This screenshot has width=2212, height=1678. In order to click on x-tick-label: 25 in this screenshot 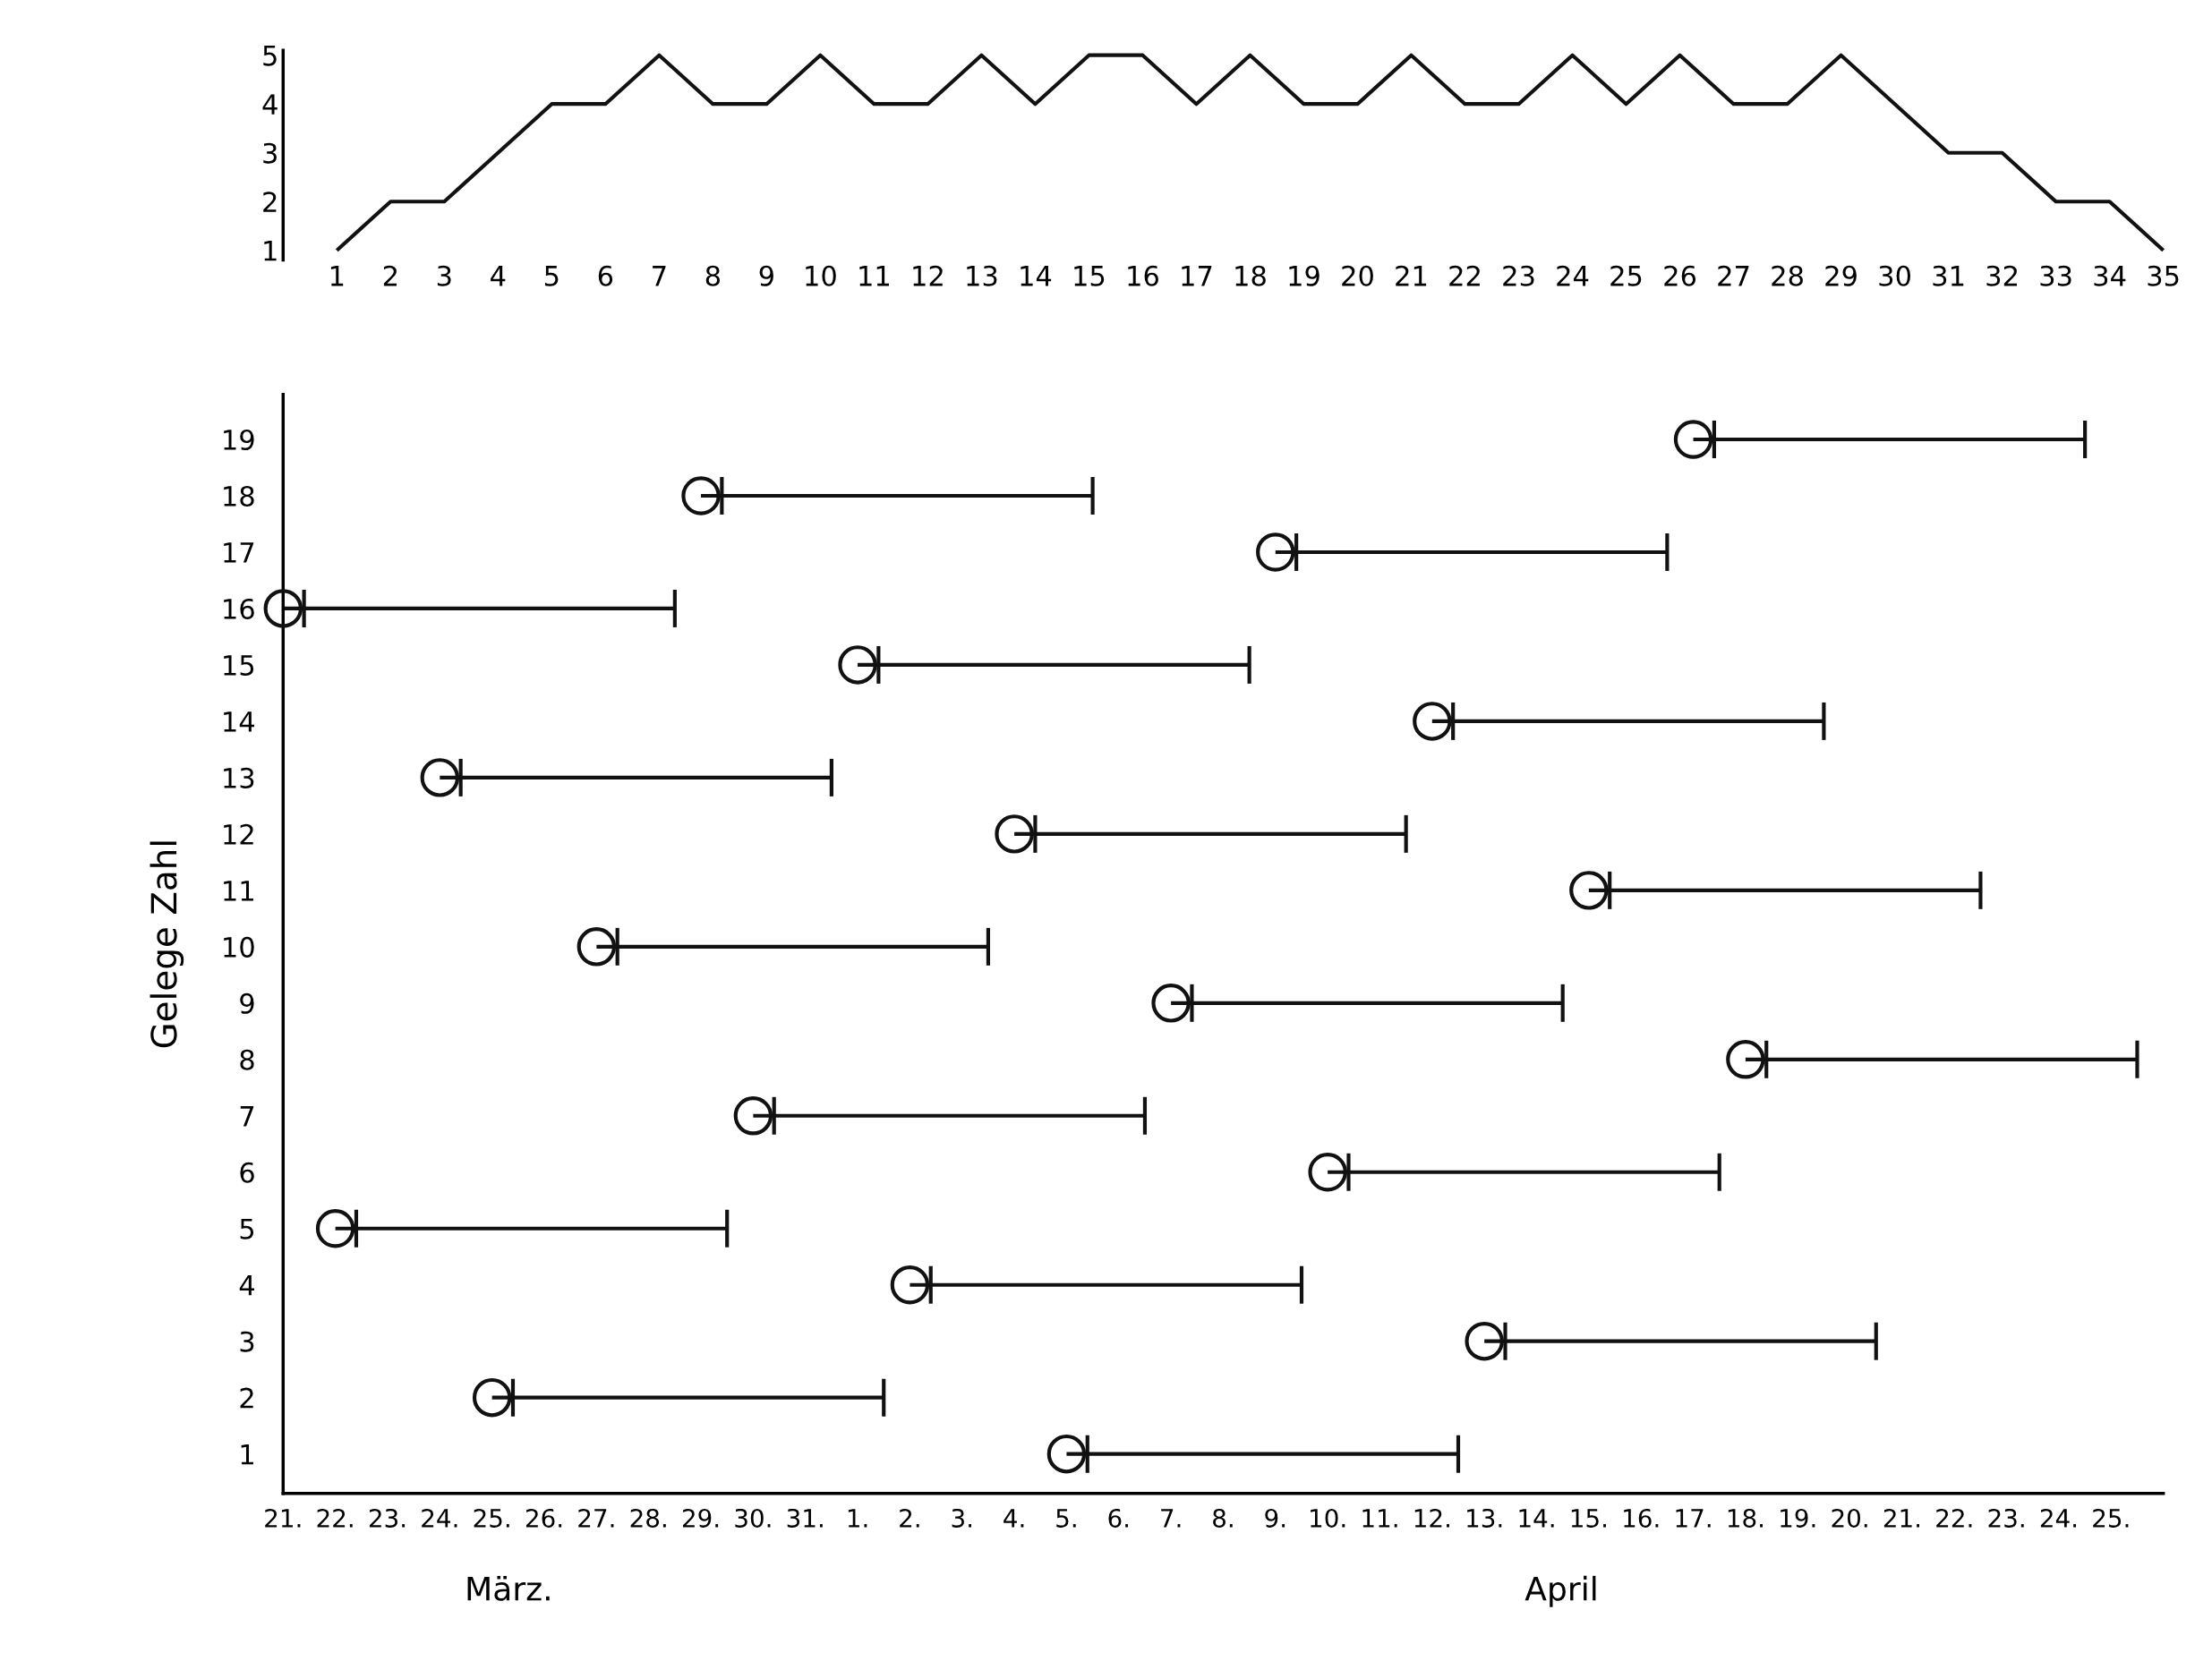, I will do `click(1626, 275)`.